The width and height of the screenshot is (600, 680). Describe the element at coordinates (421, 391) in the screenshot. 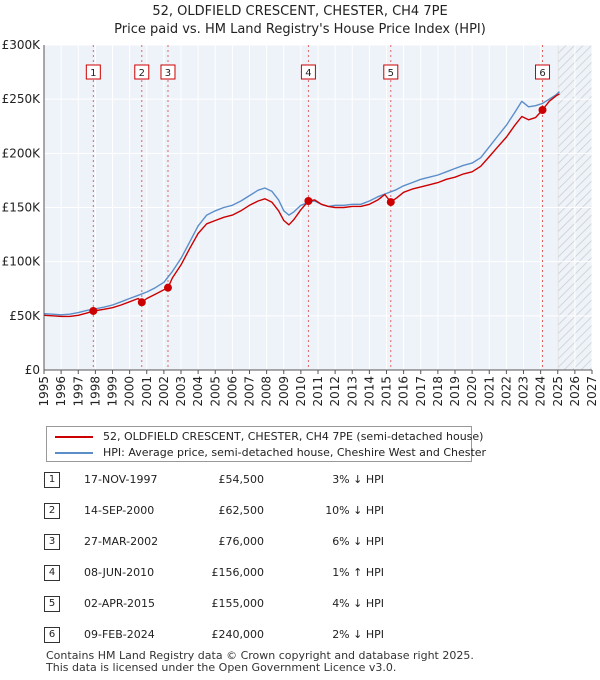

I see `x-tick-label: 2017` at that location.